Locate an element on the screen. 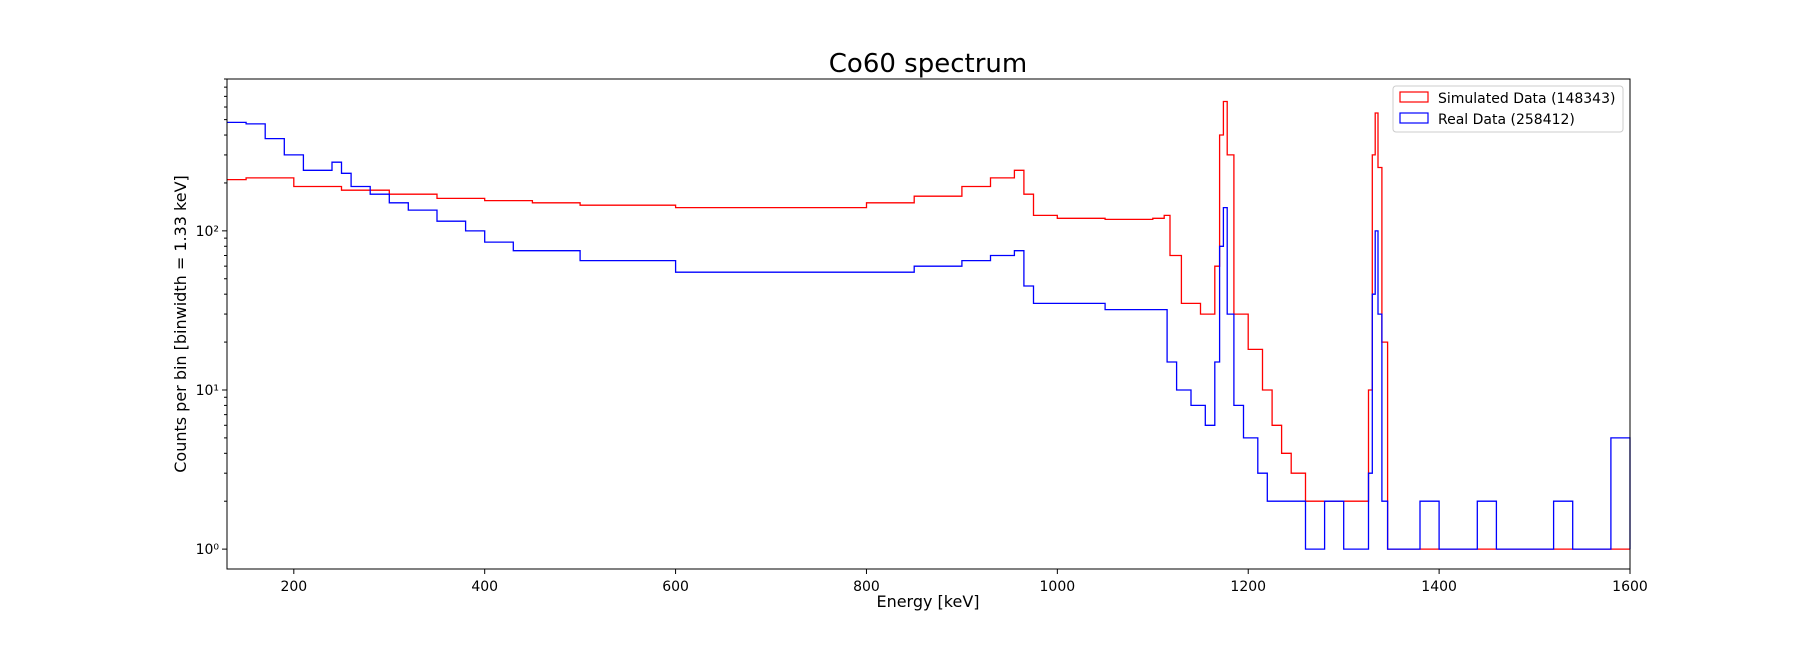 This screenshot has width=1800, height=648. legend-label-simulated: Simulated Data (148343) is located at coordinates (1526, 99).